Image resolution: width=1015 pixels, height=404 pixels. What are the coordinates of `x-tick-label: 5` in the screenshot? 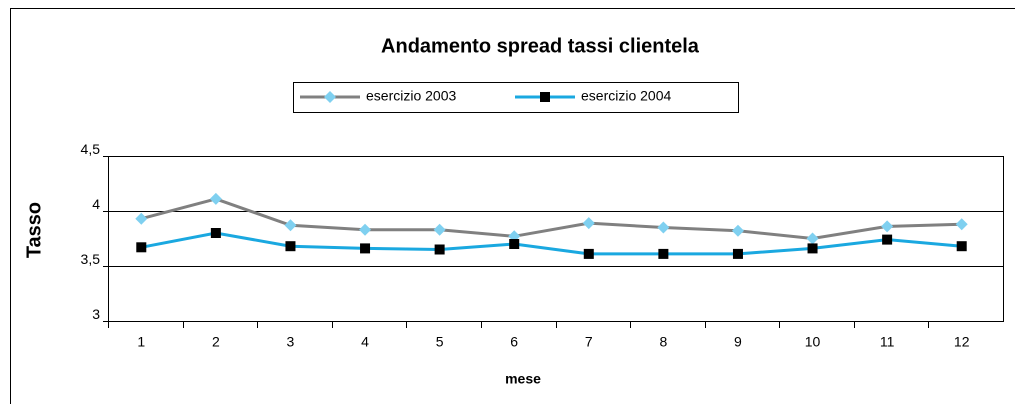 It's located at (440, 342).